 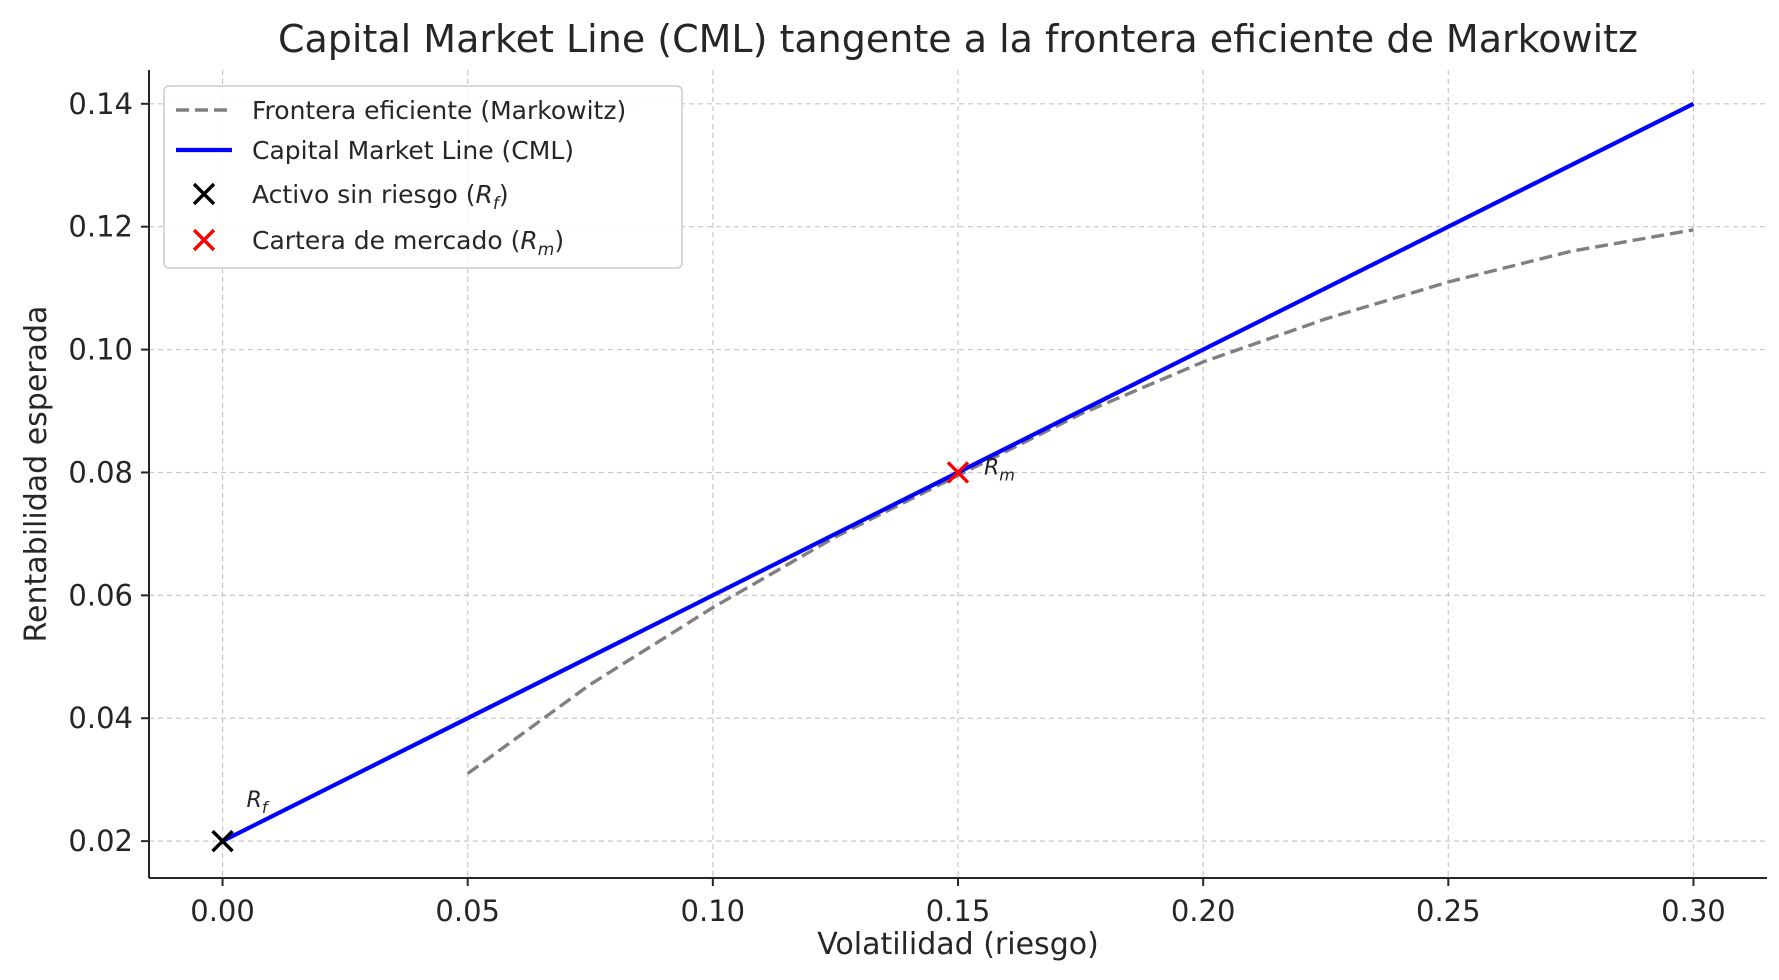 What do you see at coordinates (999, 469) in the screenshot?
I see `market-portfolio-annotation: Rm` at bounding box center [999, 469].